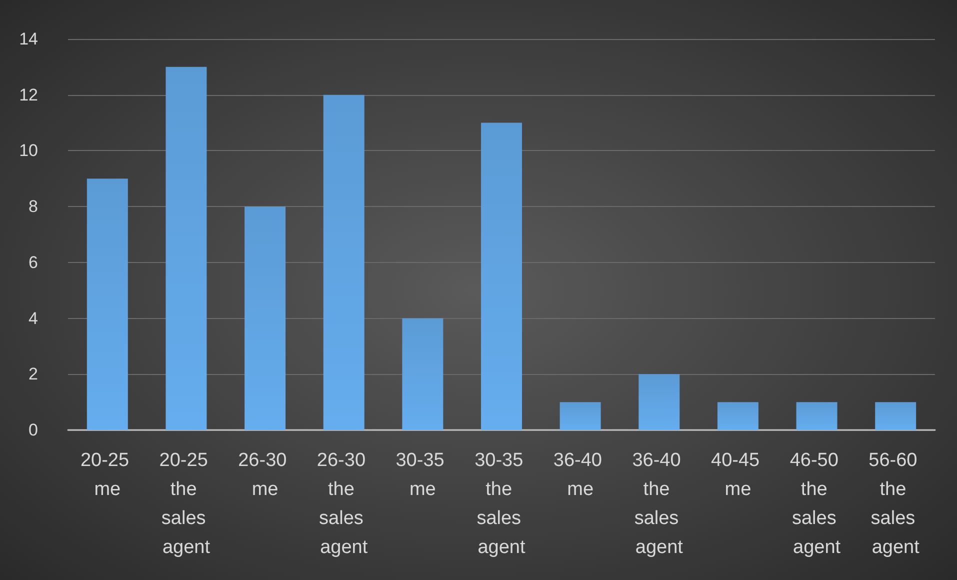 This screenshot has width=957, height=580. What do you see at coordinates (738, 475) in the screenshot?
I see `x-tick-label: 40-45 me` at bounding box center [738, 475].